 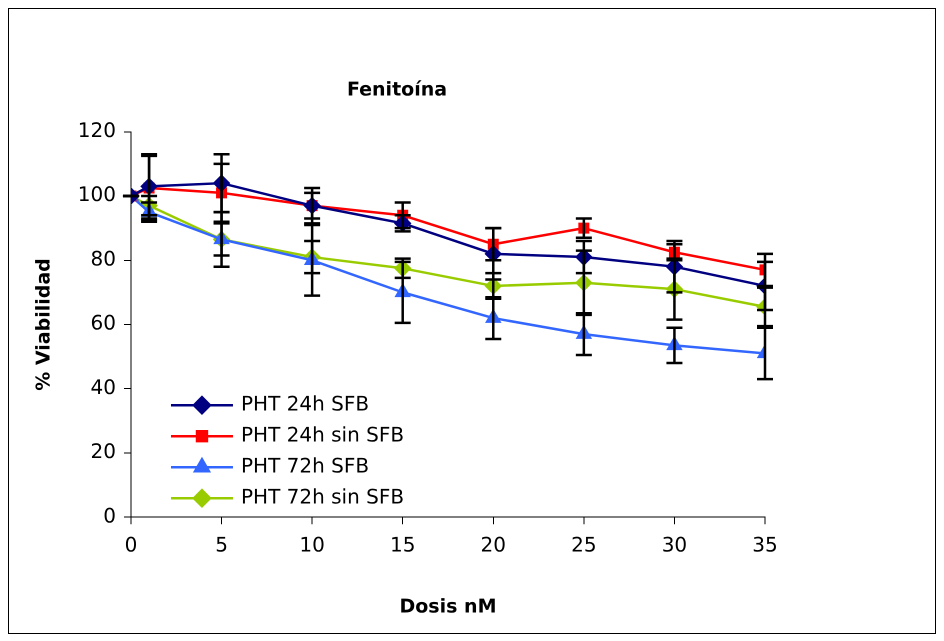 What do you see at coordinates (403, 544) in the screenshot?
I see `x-tick-label: 15` at bounding box center [403, 544].